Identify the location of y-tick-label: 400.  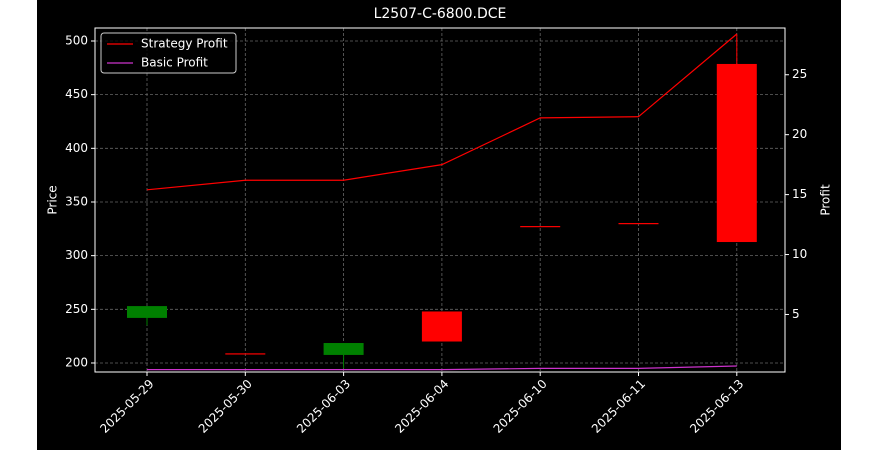
(76, 148).